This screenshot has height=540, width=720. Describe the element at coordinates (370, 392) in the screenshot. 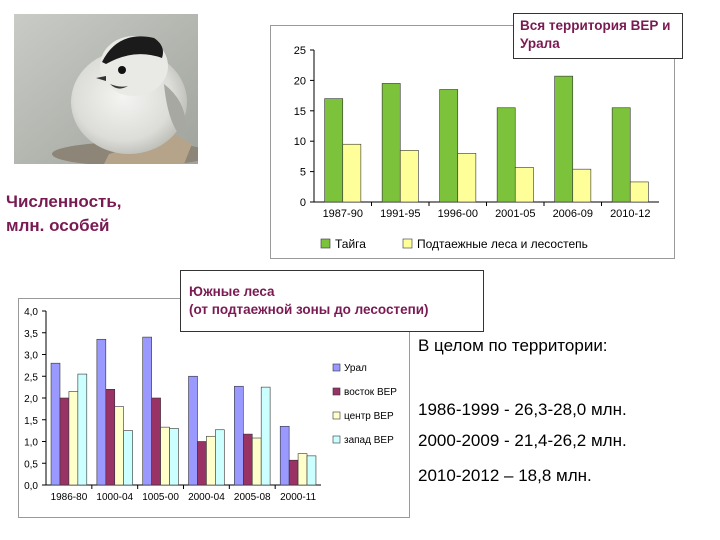

I see `legend-label: восток ВЕР` at that location.